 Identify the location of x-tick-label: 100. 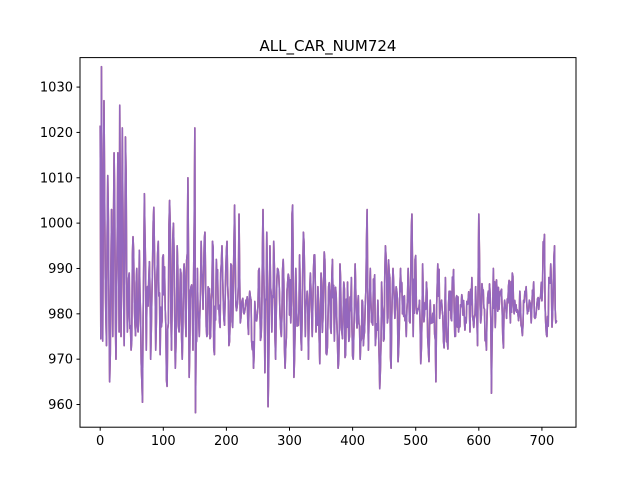
(163, 441).